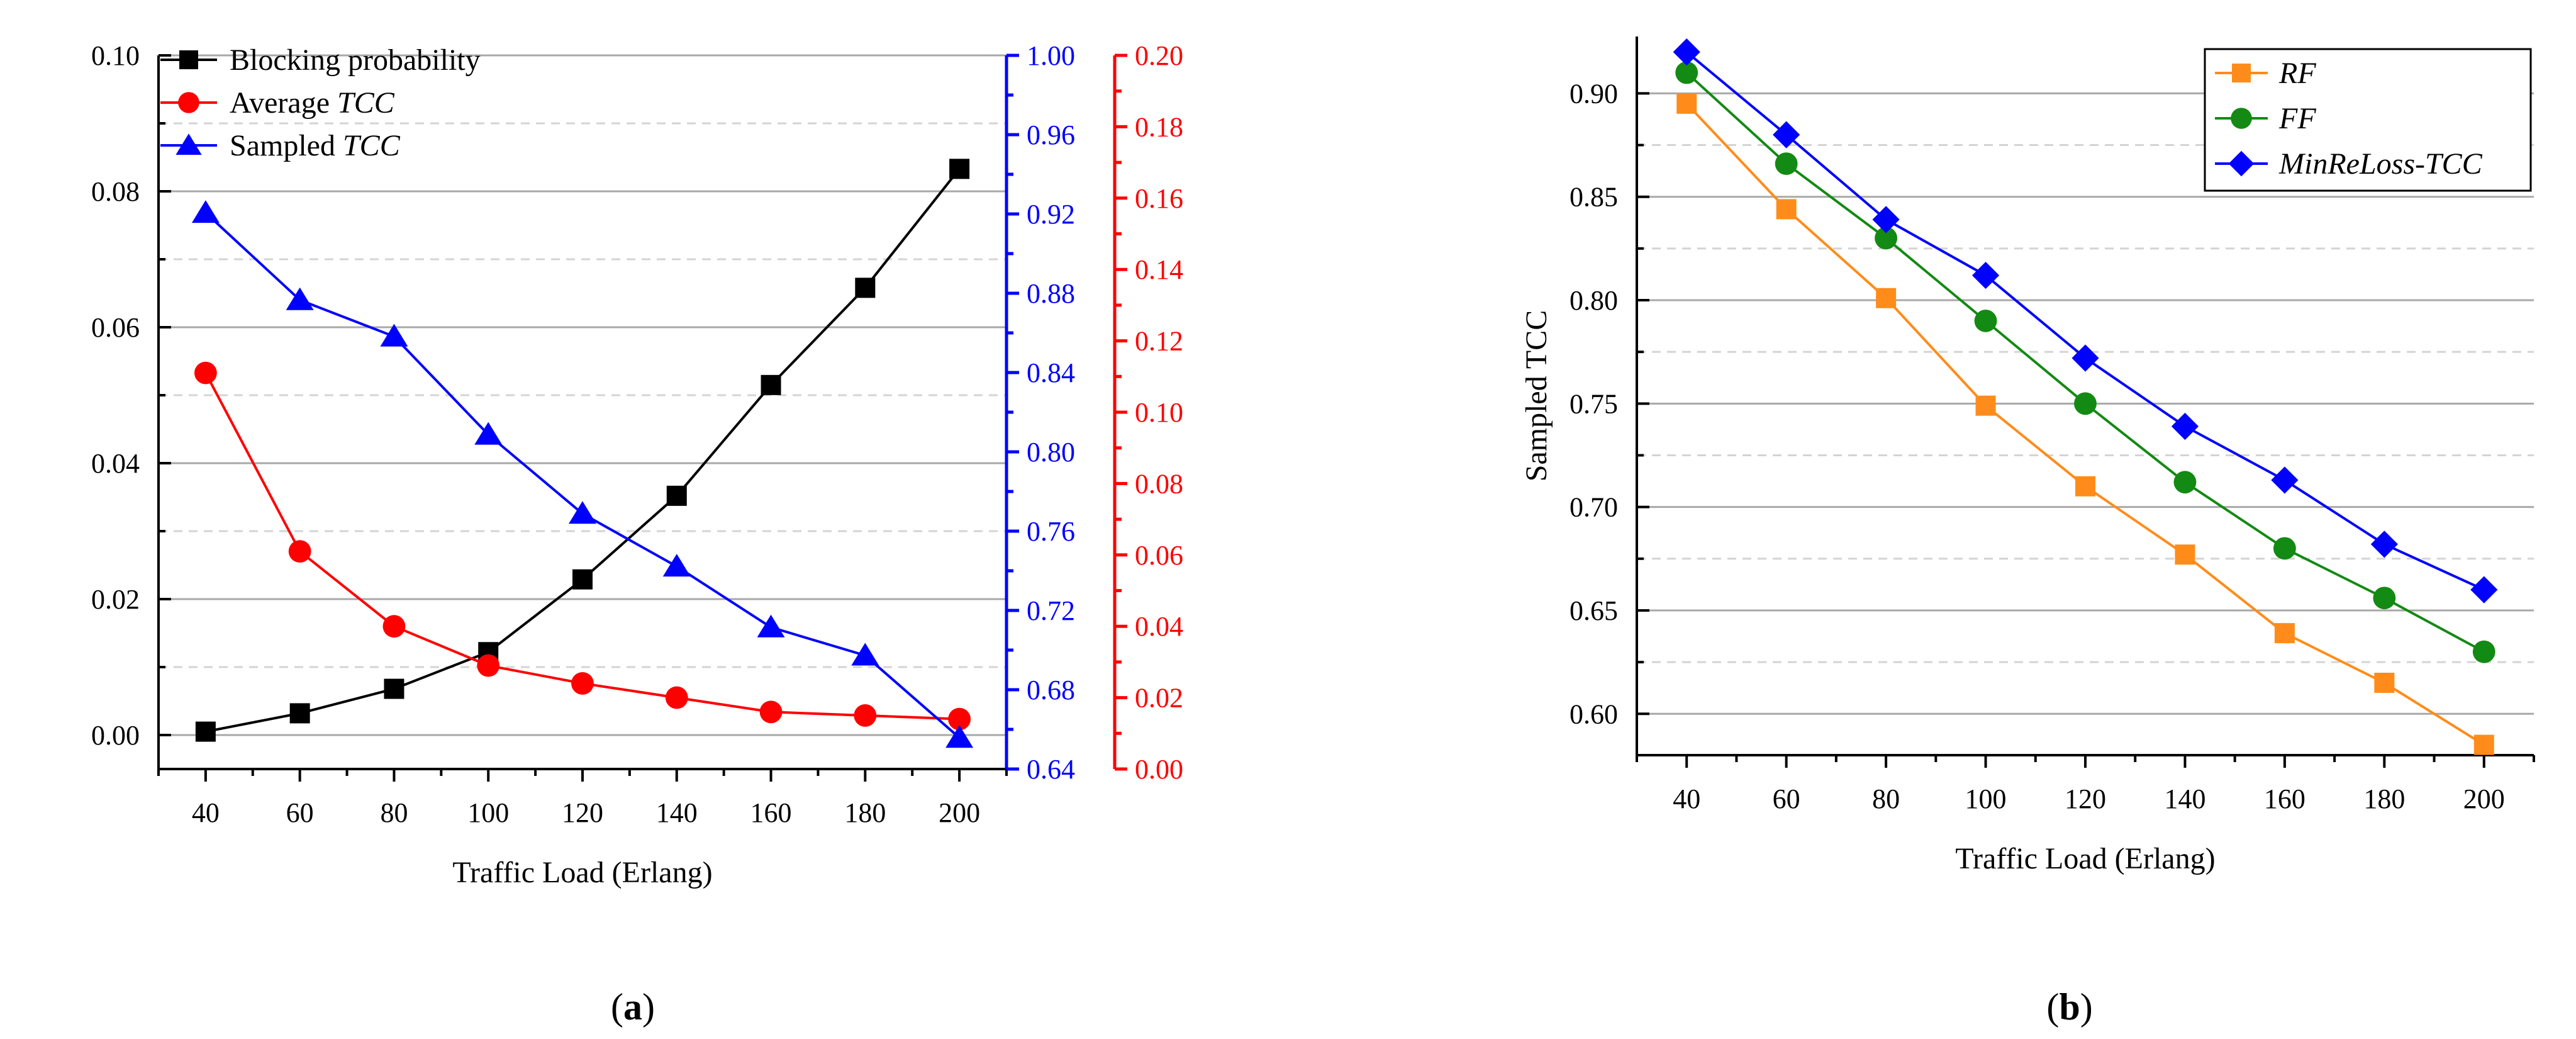 The image size is (2576, 1039). I want to click on y-tick-label: 0.85, so click(1594, 197).